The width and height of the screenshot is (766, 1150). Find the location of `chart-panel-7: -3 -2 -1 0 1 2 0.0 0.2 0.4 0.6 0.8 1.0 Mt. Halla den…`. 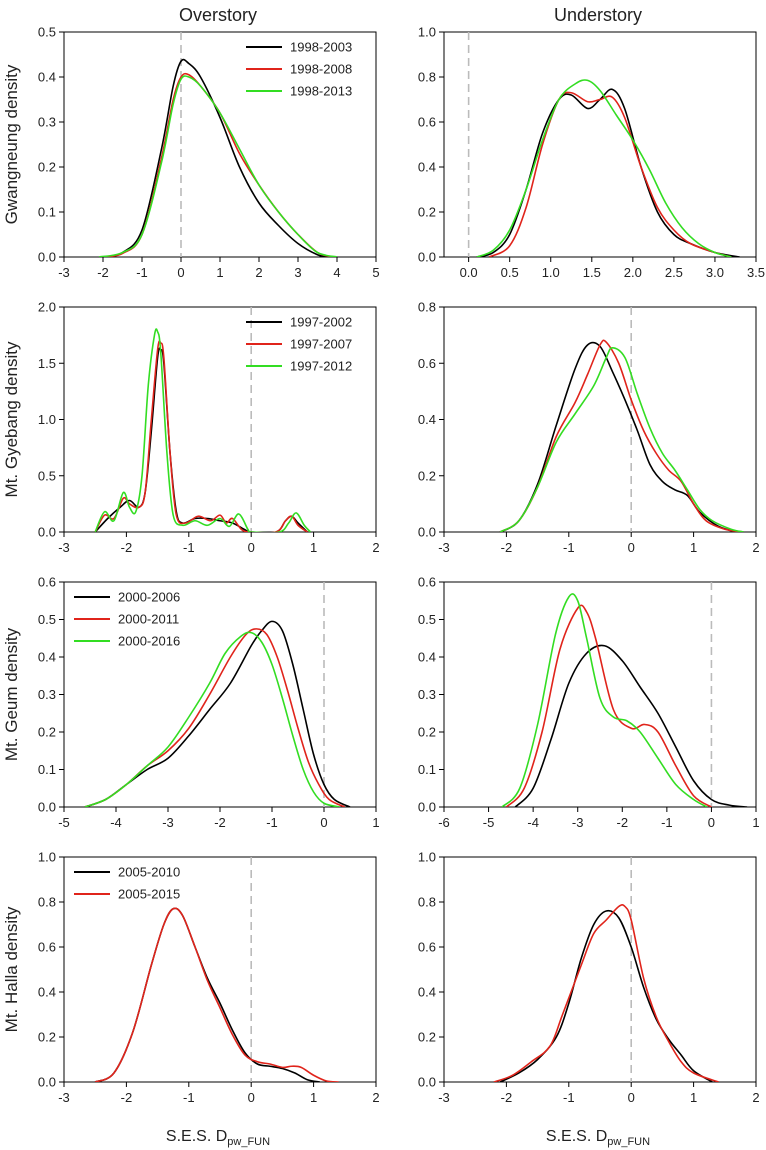

chart-panel-7: -3 -2 -1 0 1 2 0.0 0.2 0.4 0.6 0.8 1.0 Mt. Halla den… is located at coordinates (191, 978).